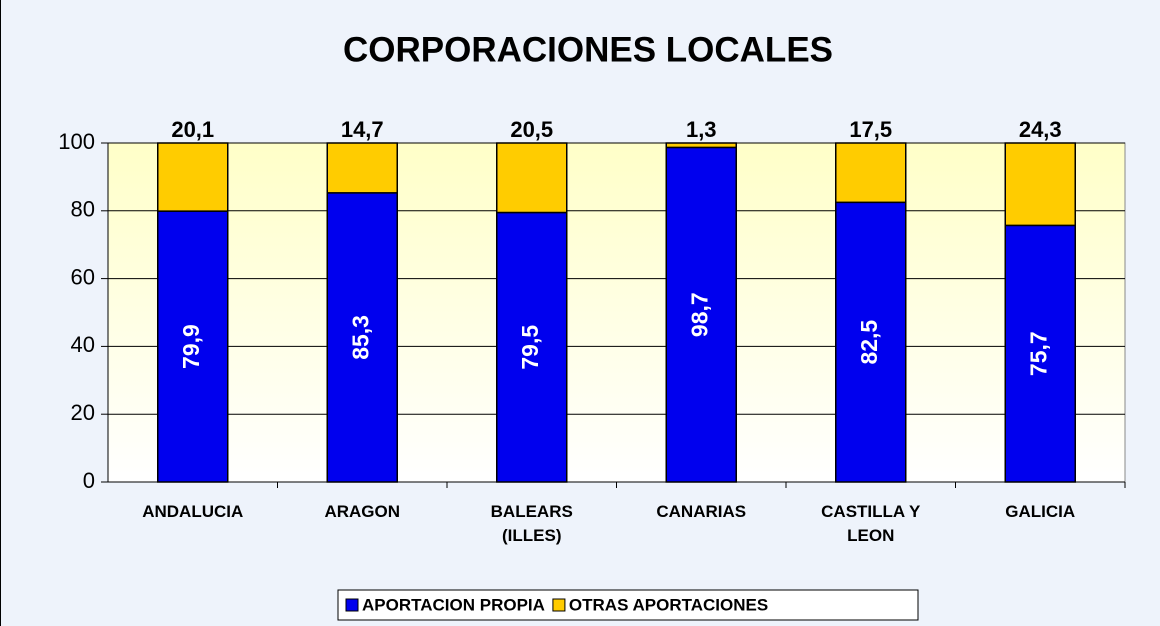  Describe the element at coordinates (871, 523) in the screenshot. I see `x-tick-label: CASTILLA Y LEON` at that location.